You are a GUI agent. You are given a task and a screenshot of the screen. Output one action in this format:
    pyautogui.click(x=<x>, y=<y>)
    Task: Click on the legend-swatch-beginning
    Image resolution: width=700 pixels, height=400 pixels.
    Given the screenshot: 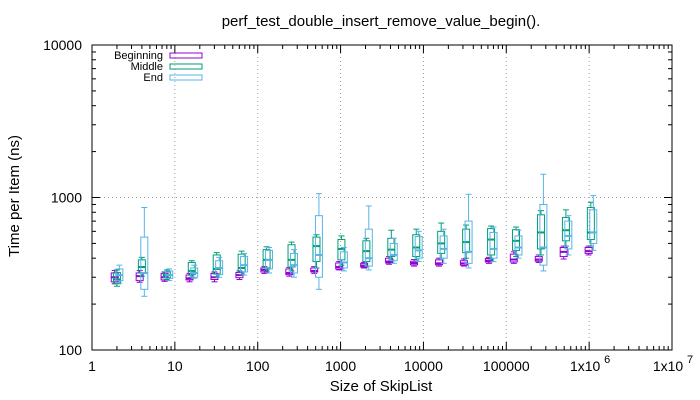 What is the action you would take?
    pyautogui.click(x=186, y=55)
    